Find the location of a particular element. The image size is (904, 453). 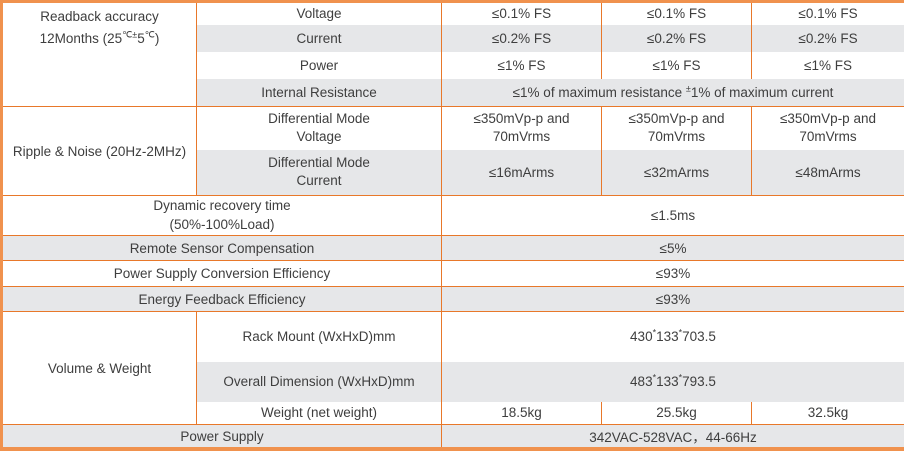

power-supply-label: Power Supply is located at coordinates (221, 436).